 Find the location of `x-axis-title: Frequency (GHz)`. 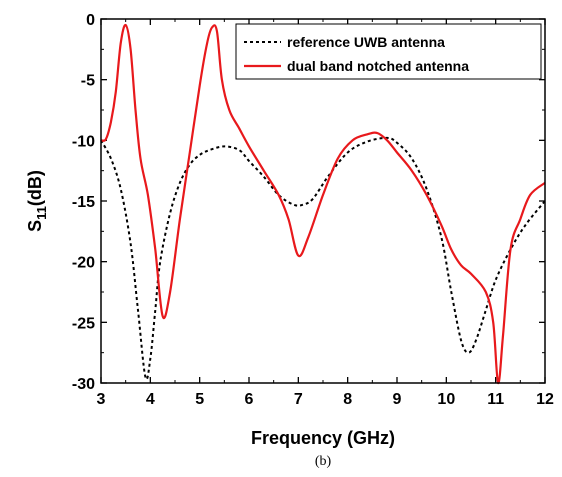

x-axis-title: Frequency (GHz) is located at coordinates (323, 438).